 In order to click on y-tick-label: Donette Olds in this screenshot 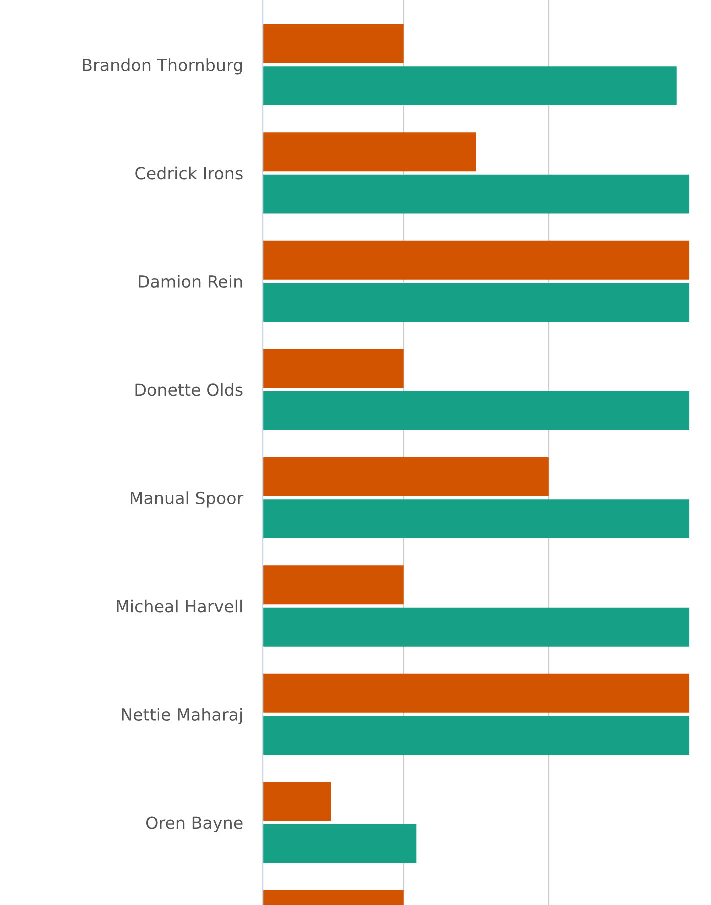, I will do `click(189, 389)`.